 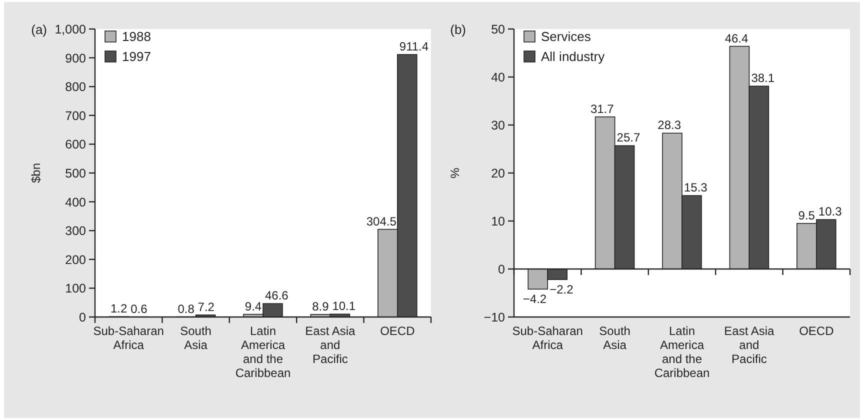 What do you see at coordinates (696, 187) in the screenshot?
I see `data-label: 15.3` at bounding box center [696, 187].